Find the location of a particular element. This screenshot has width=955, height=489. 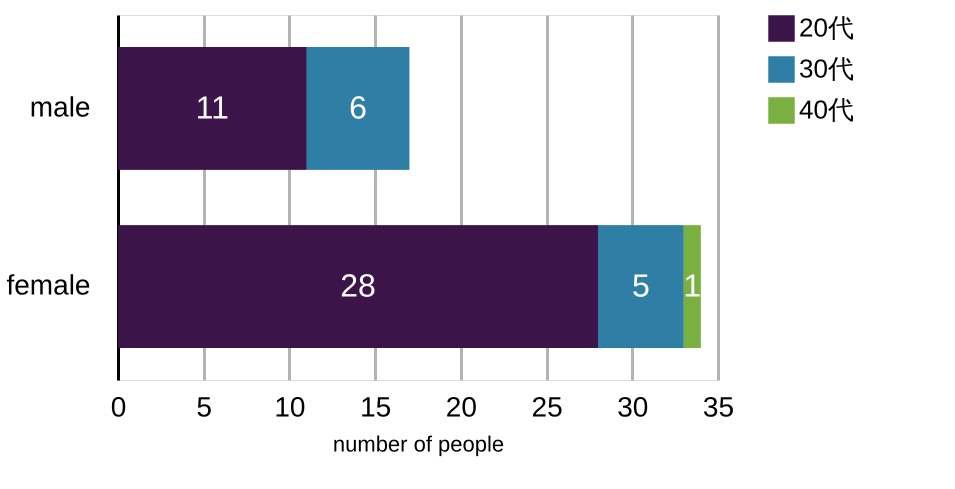

x-tick-label: 35 is located at coordinates (718, 407).